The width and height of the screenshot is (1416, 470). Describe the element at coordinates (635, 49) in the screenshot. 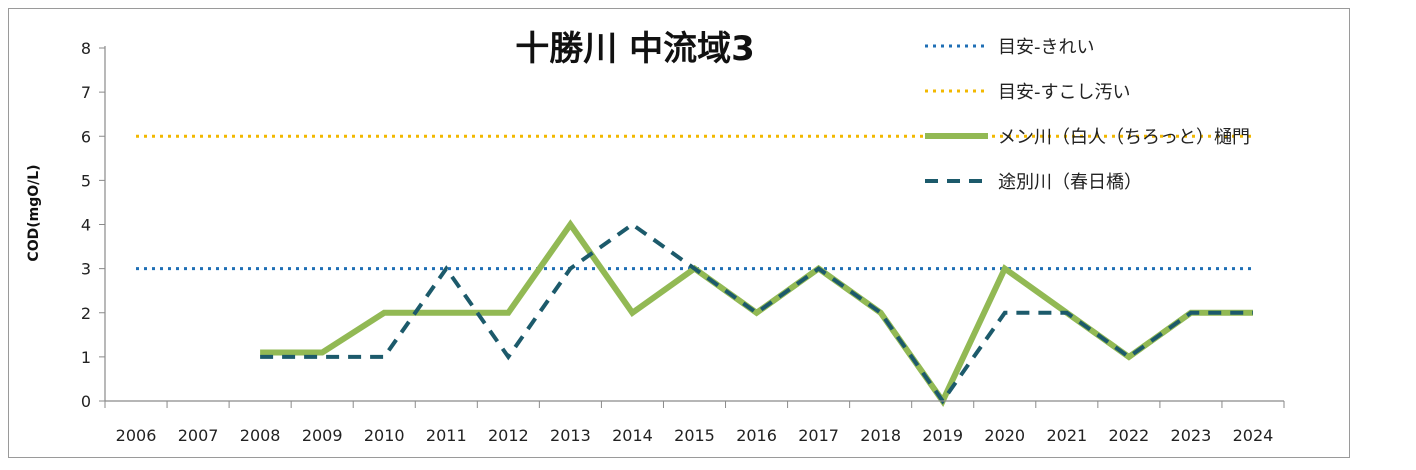

I see `chart-title: 十勝川 中流域3` at that location.